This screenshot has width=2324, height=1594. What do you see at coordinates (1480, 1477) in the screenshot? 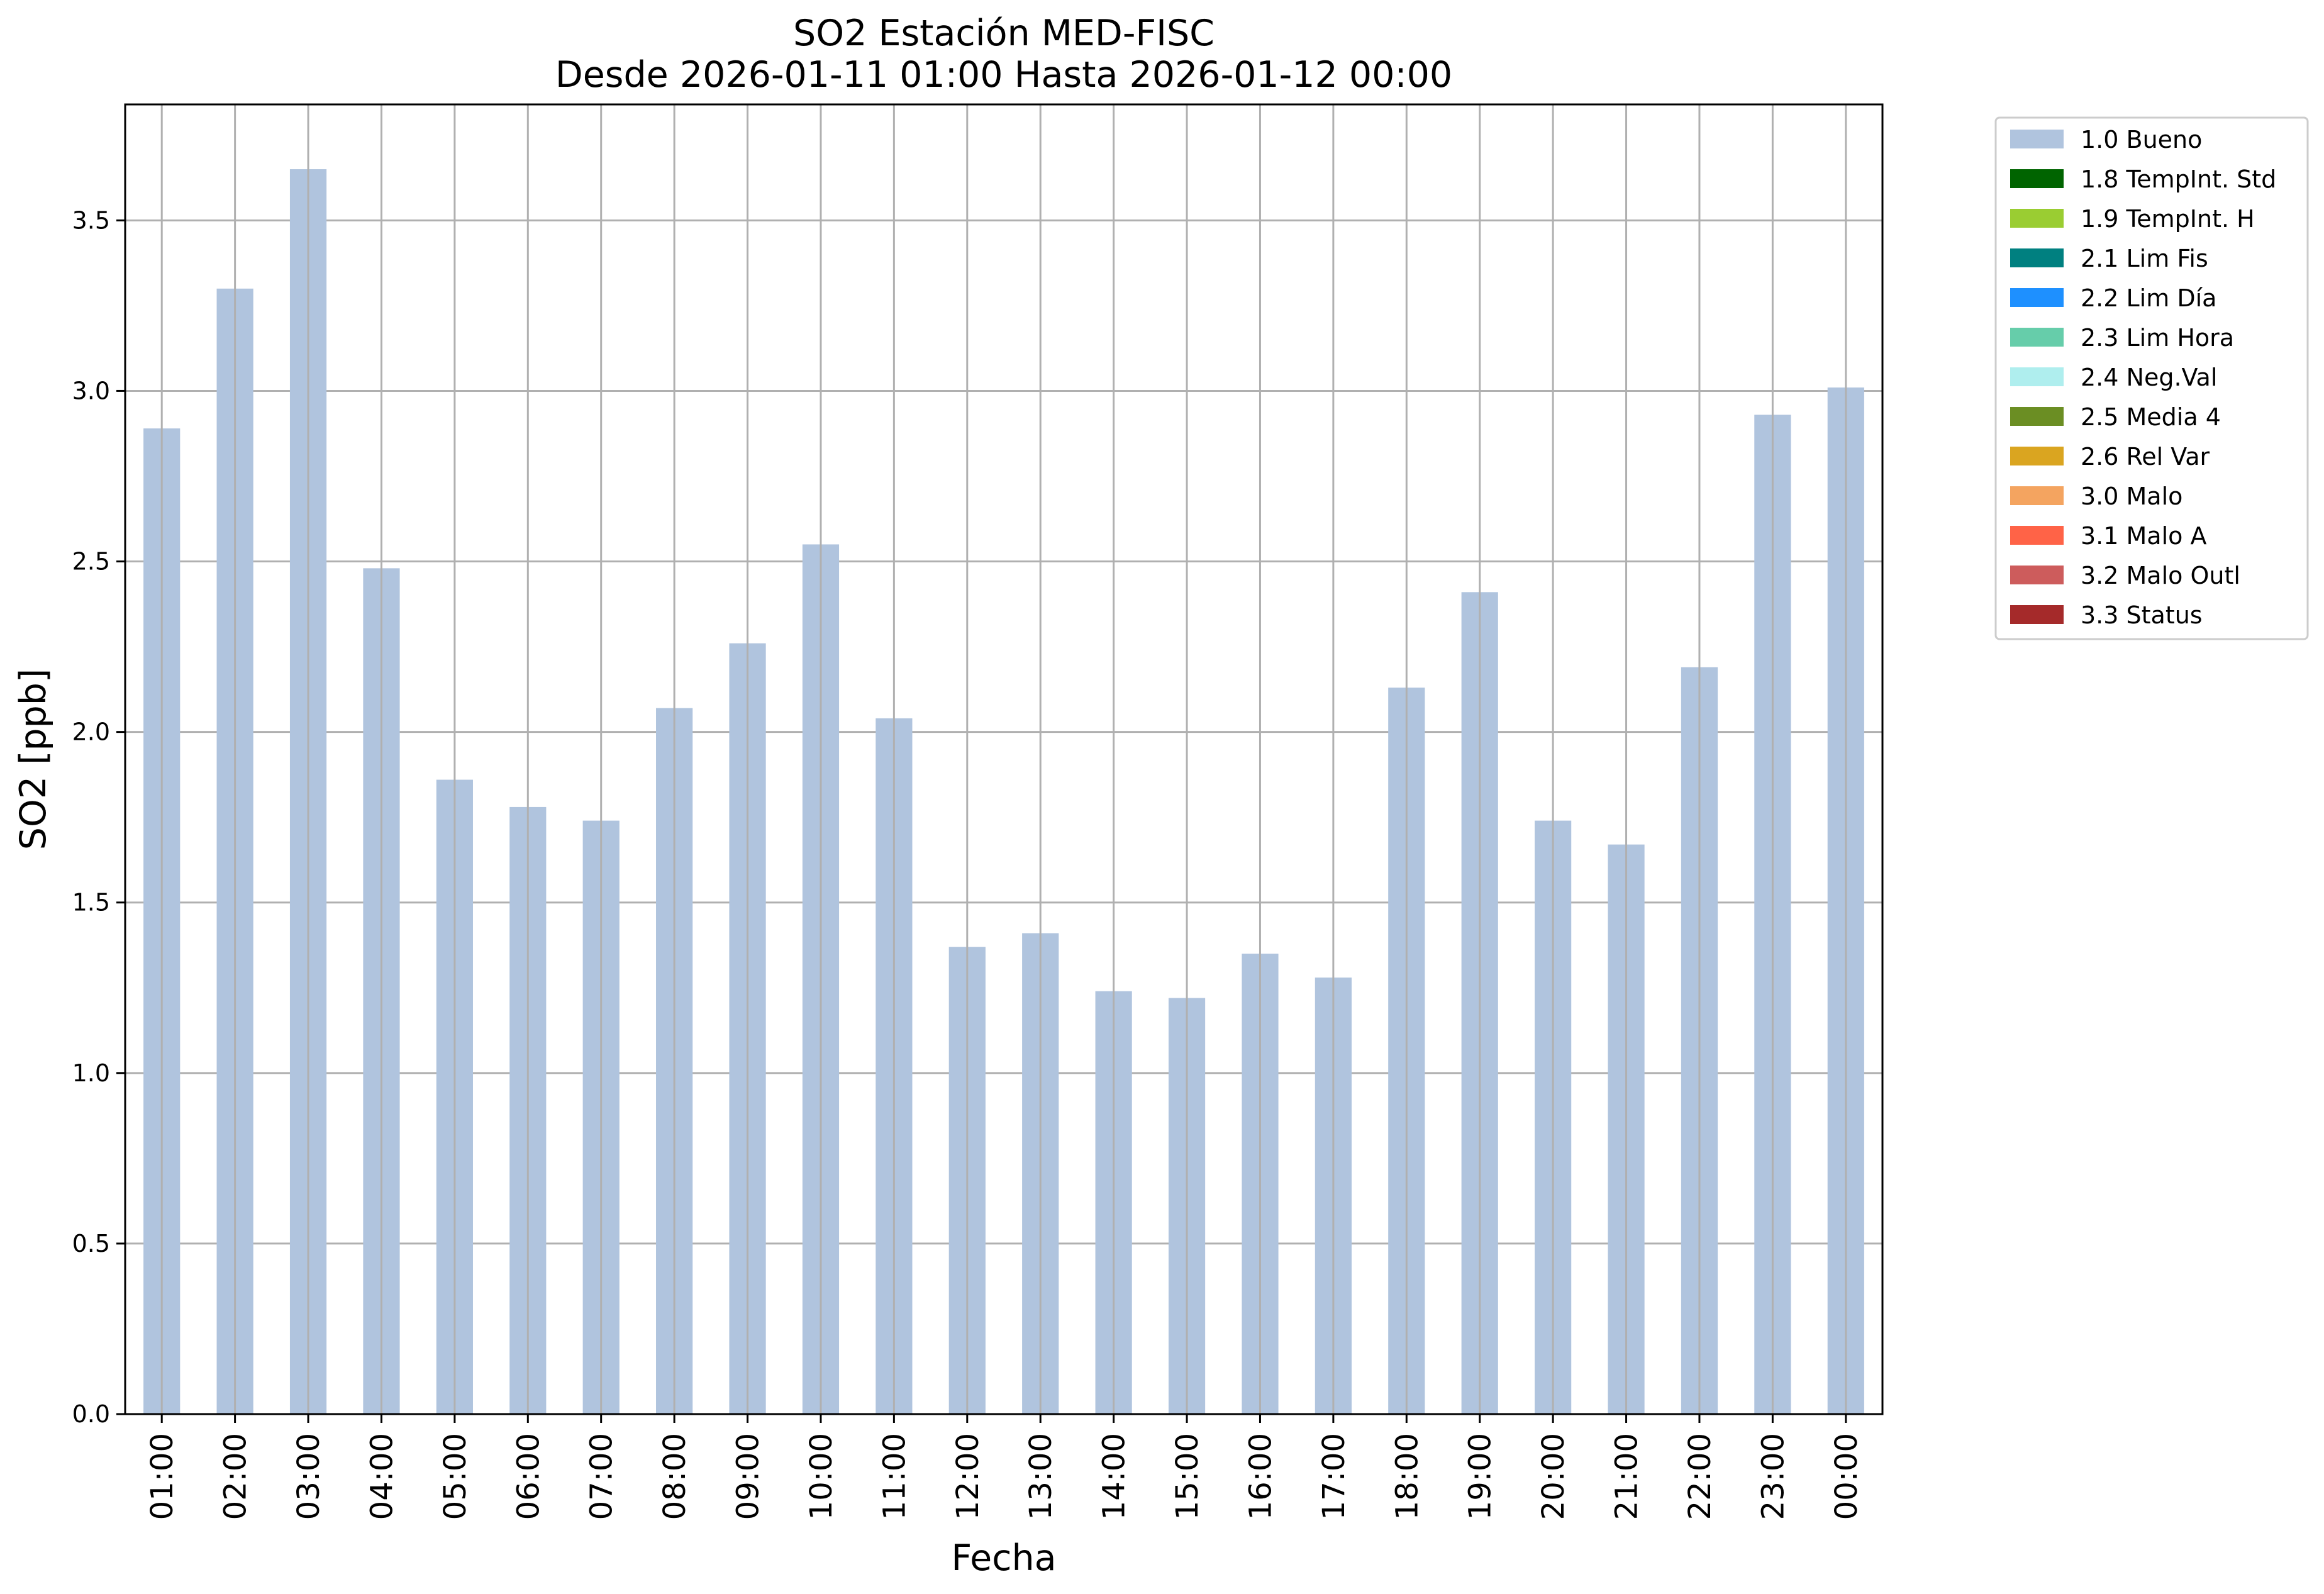
I see `x-tick-label: 19:00` at bounding box center [1480, 1477].